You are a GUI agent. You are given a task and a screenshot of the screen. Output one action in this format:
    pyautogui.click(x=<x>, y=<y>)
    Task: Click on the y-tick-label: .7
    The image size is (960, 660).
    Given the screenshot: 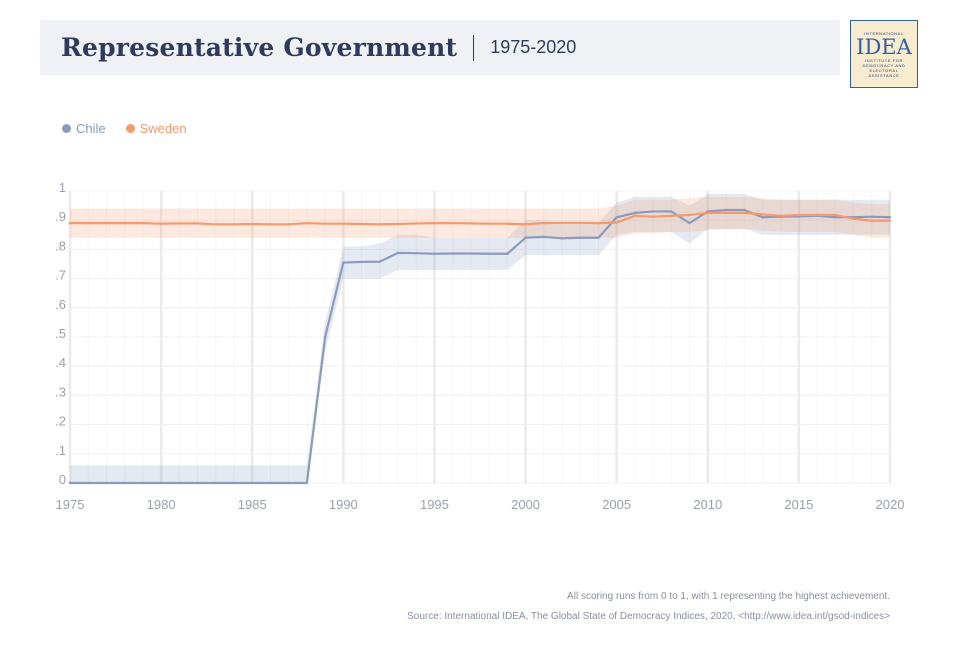 What is the action you would take?
    pyautogui.click(x=60, y=275)
    